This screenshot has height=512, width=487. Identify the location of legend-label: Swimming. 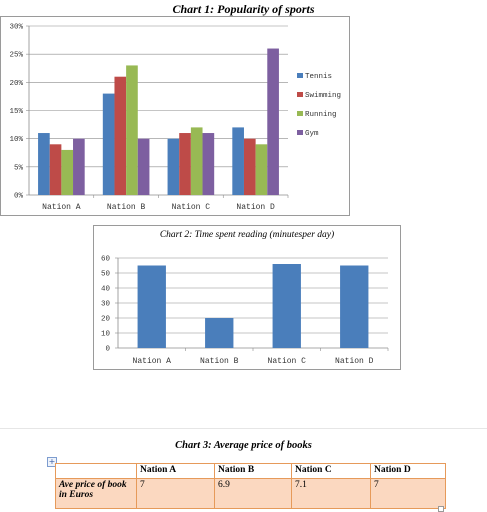
(323, 96).